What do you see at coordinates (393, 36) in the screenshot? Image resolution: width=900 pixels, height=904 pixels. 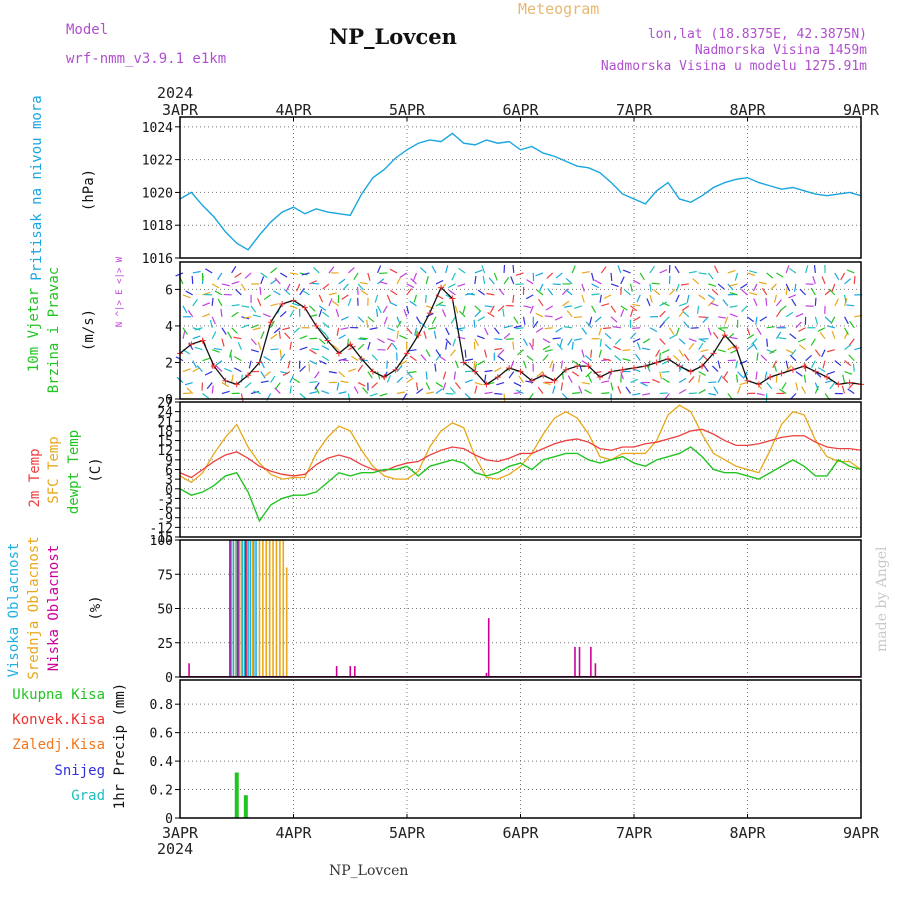 I see `station-title: NP_Lovcen` at bounding box center [393, 36].